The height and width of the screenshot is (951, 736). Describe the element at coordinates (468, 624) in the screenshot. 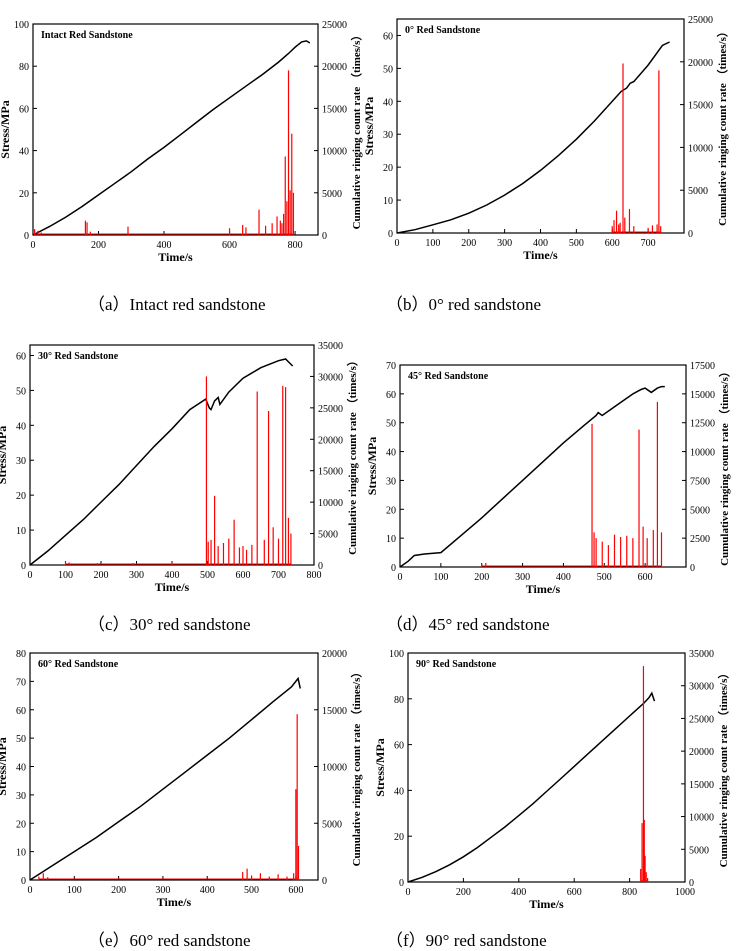

I see `caption-d: （d）45° red sandstone` at that location.